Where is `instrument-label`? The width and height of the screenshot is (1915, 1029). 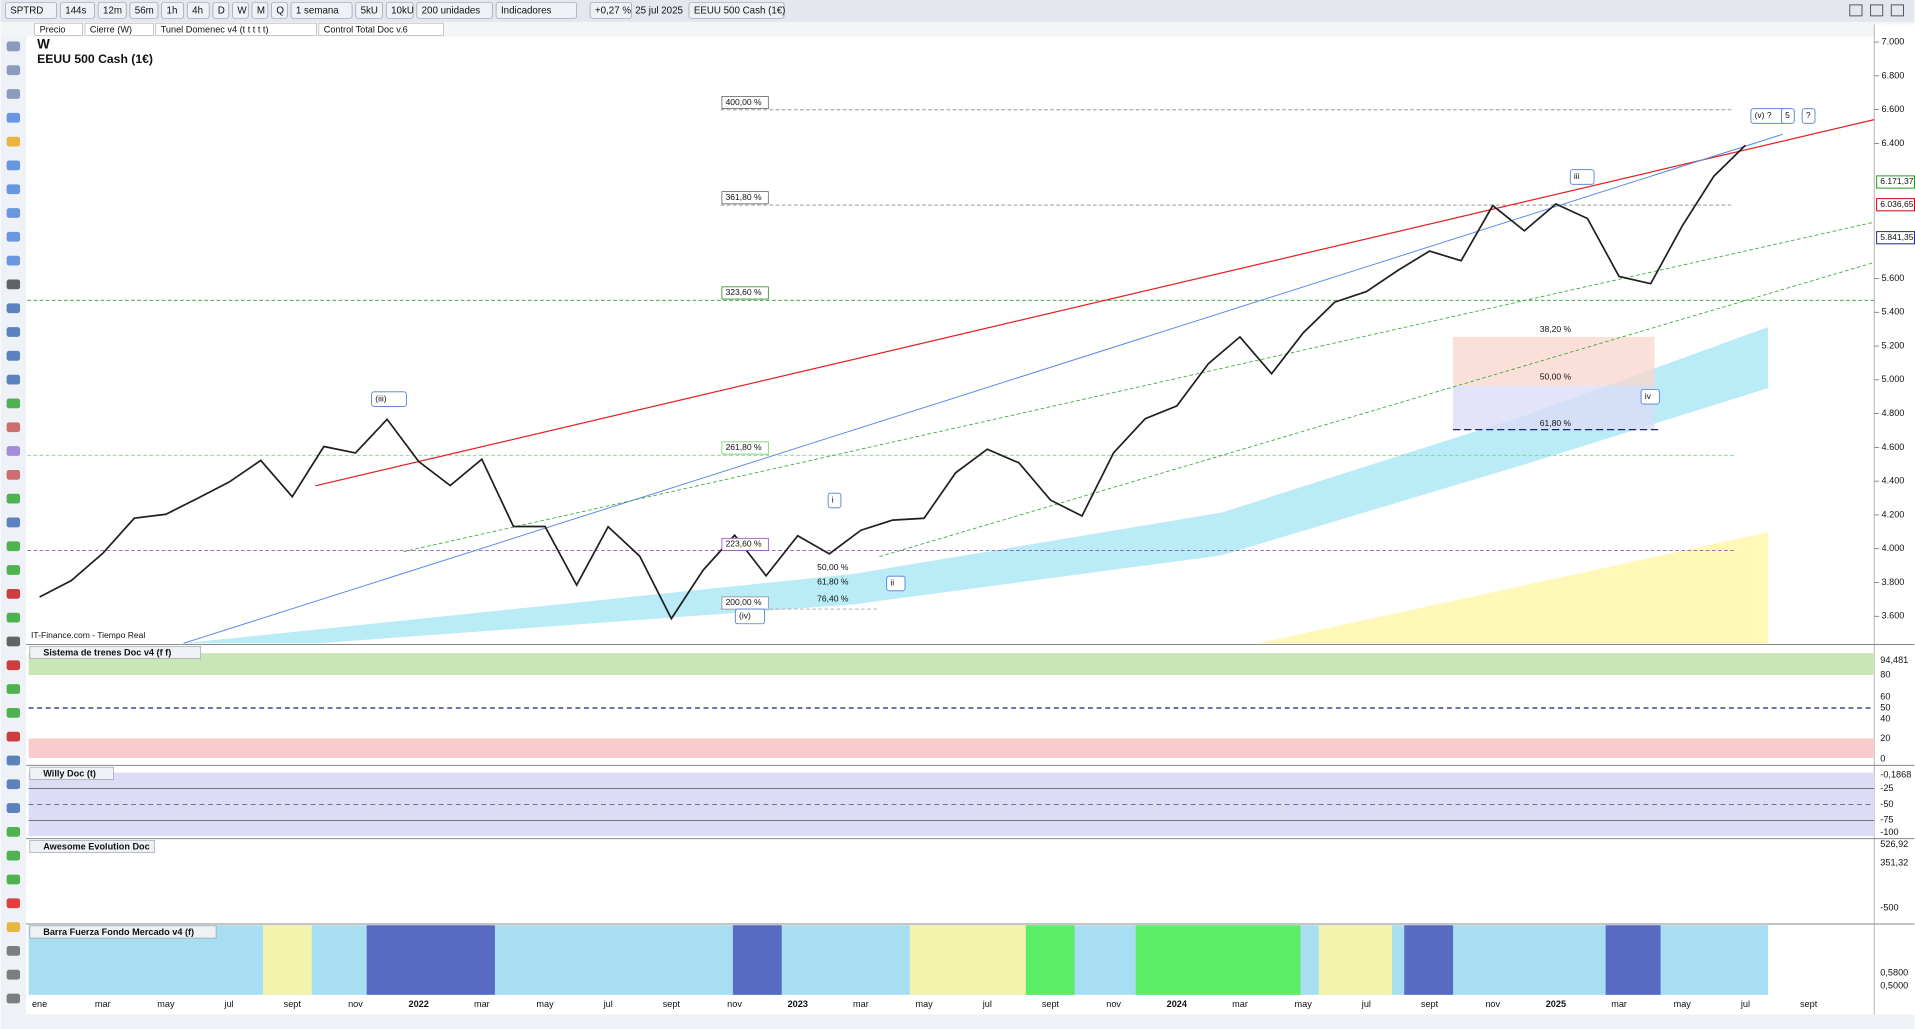 instrument-label is located at coordinates (736, 10).